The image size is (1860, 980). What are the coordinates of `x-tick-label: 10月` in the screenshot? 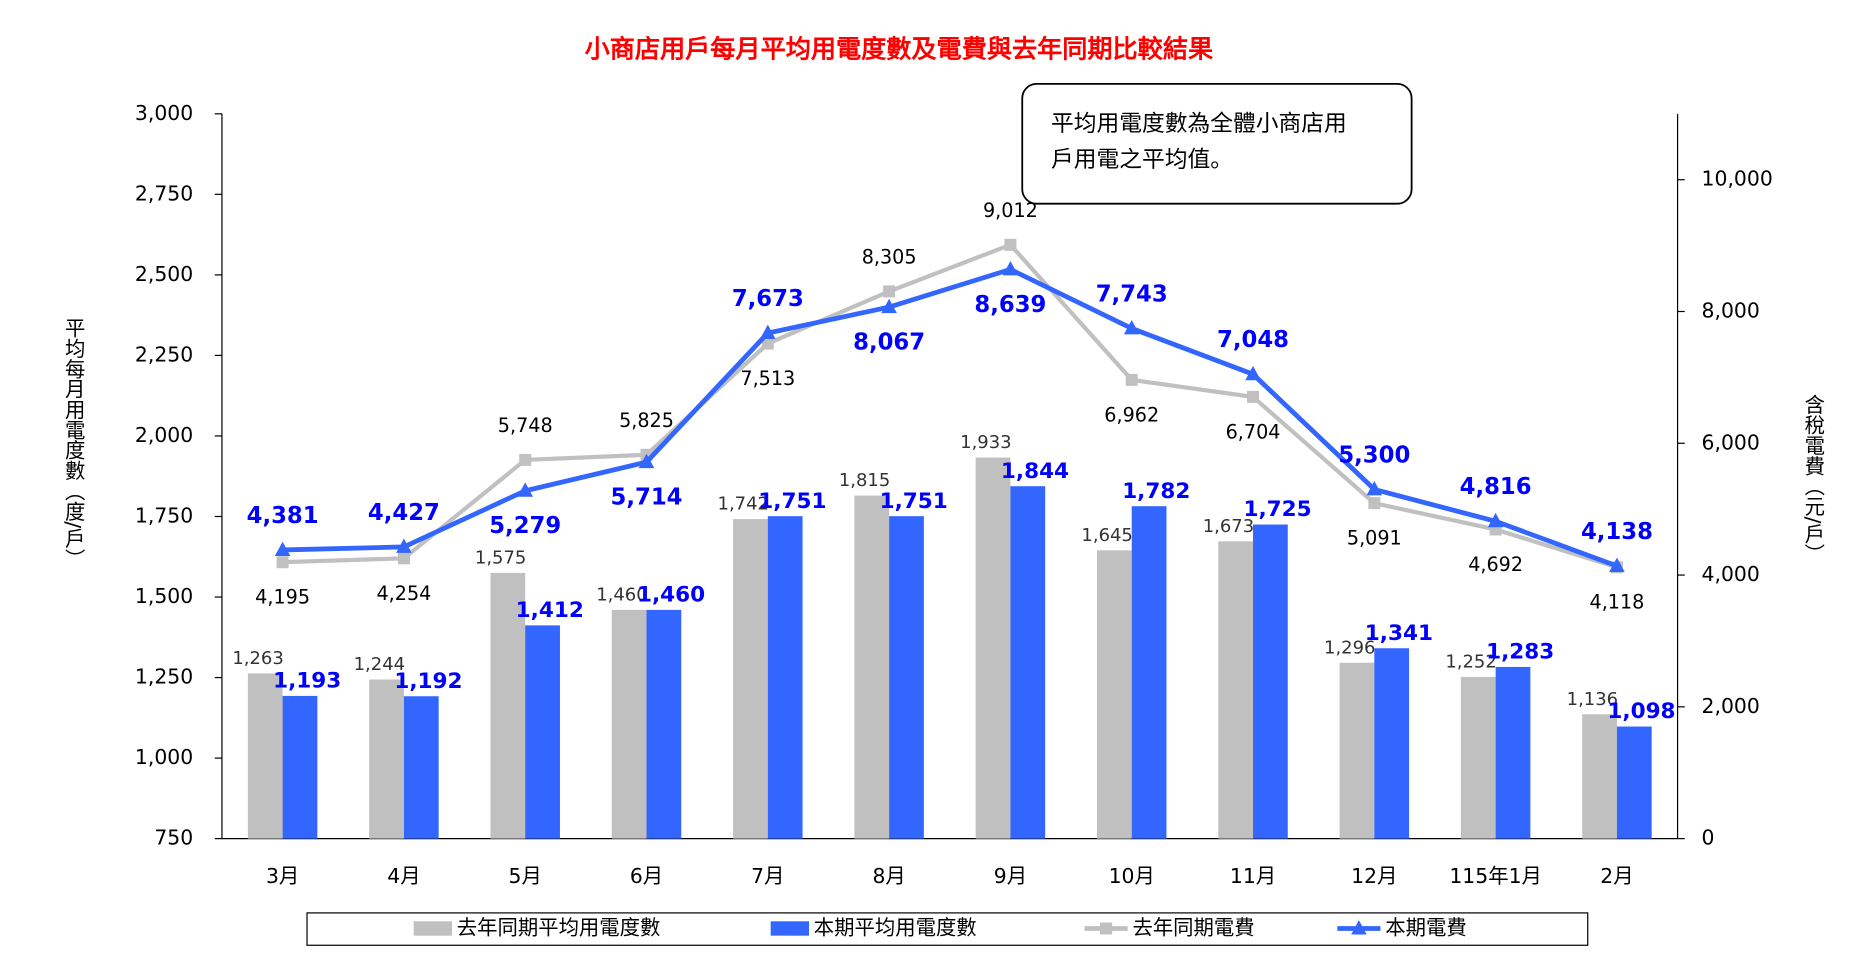 It's located at (1132, 876).